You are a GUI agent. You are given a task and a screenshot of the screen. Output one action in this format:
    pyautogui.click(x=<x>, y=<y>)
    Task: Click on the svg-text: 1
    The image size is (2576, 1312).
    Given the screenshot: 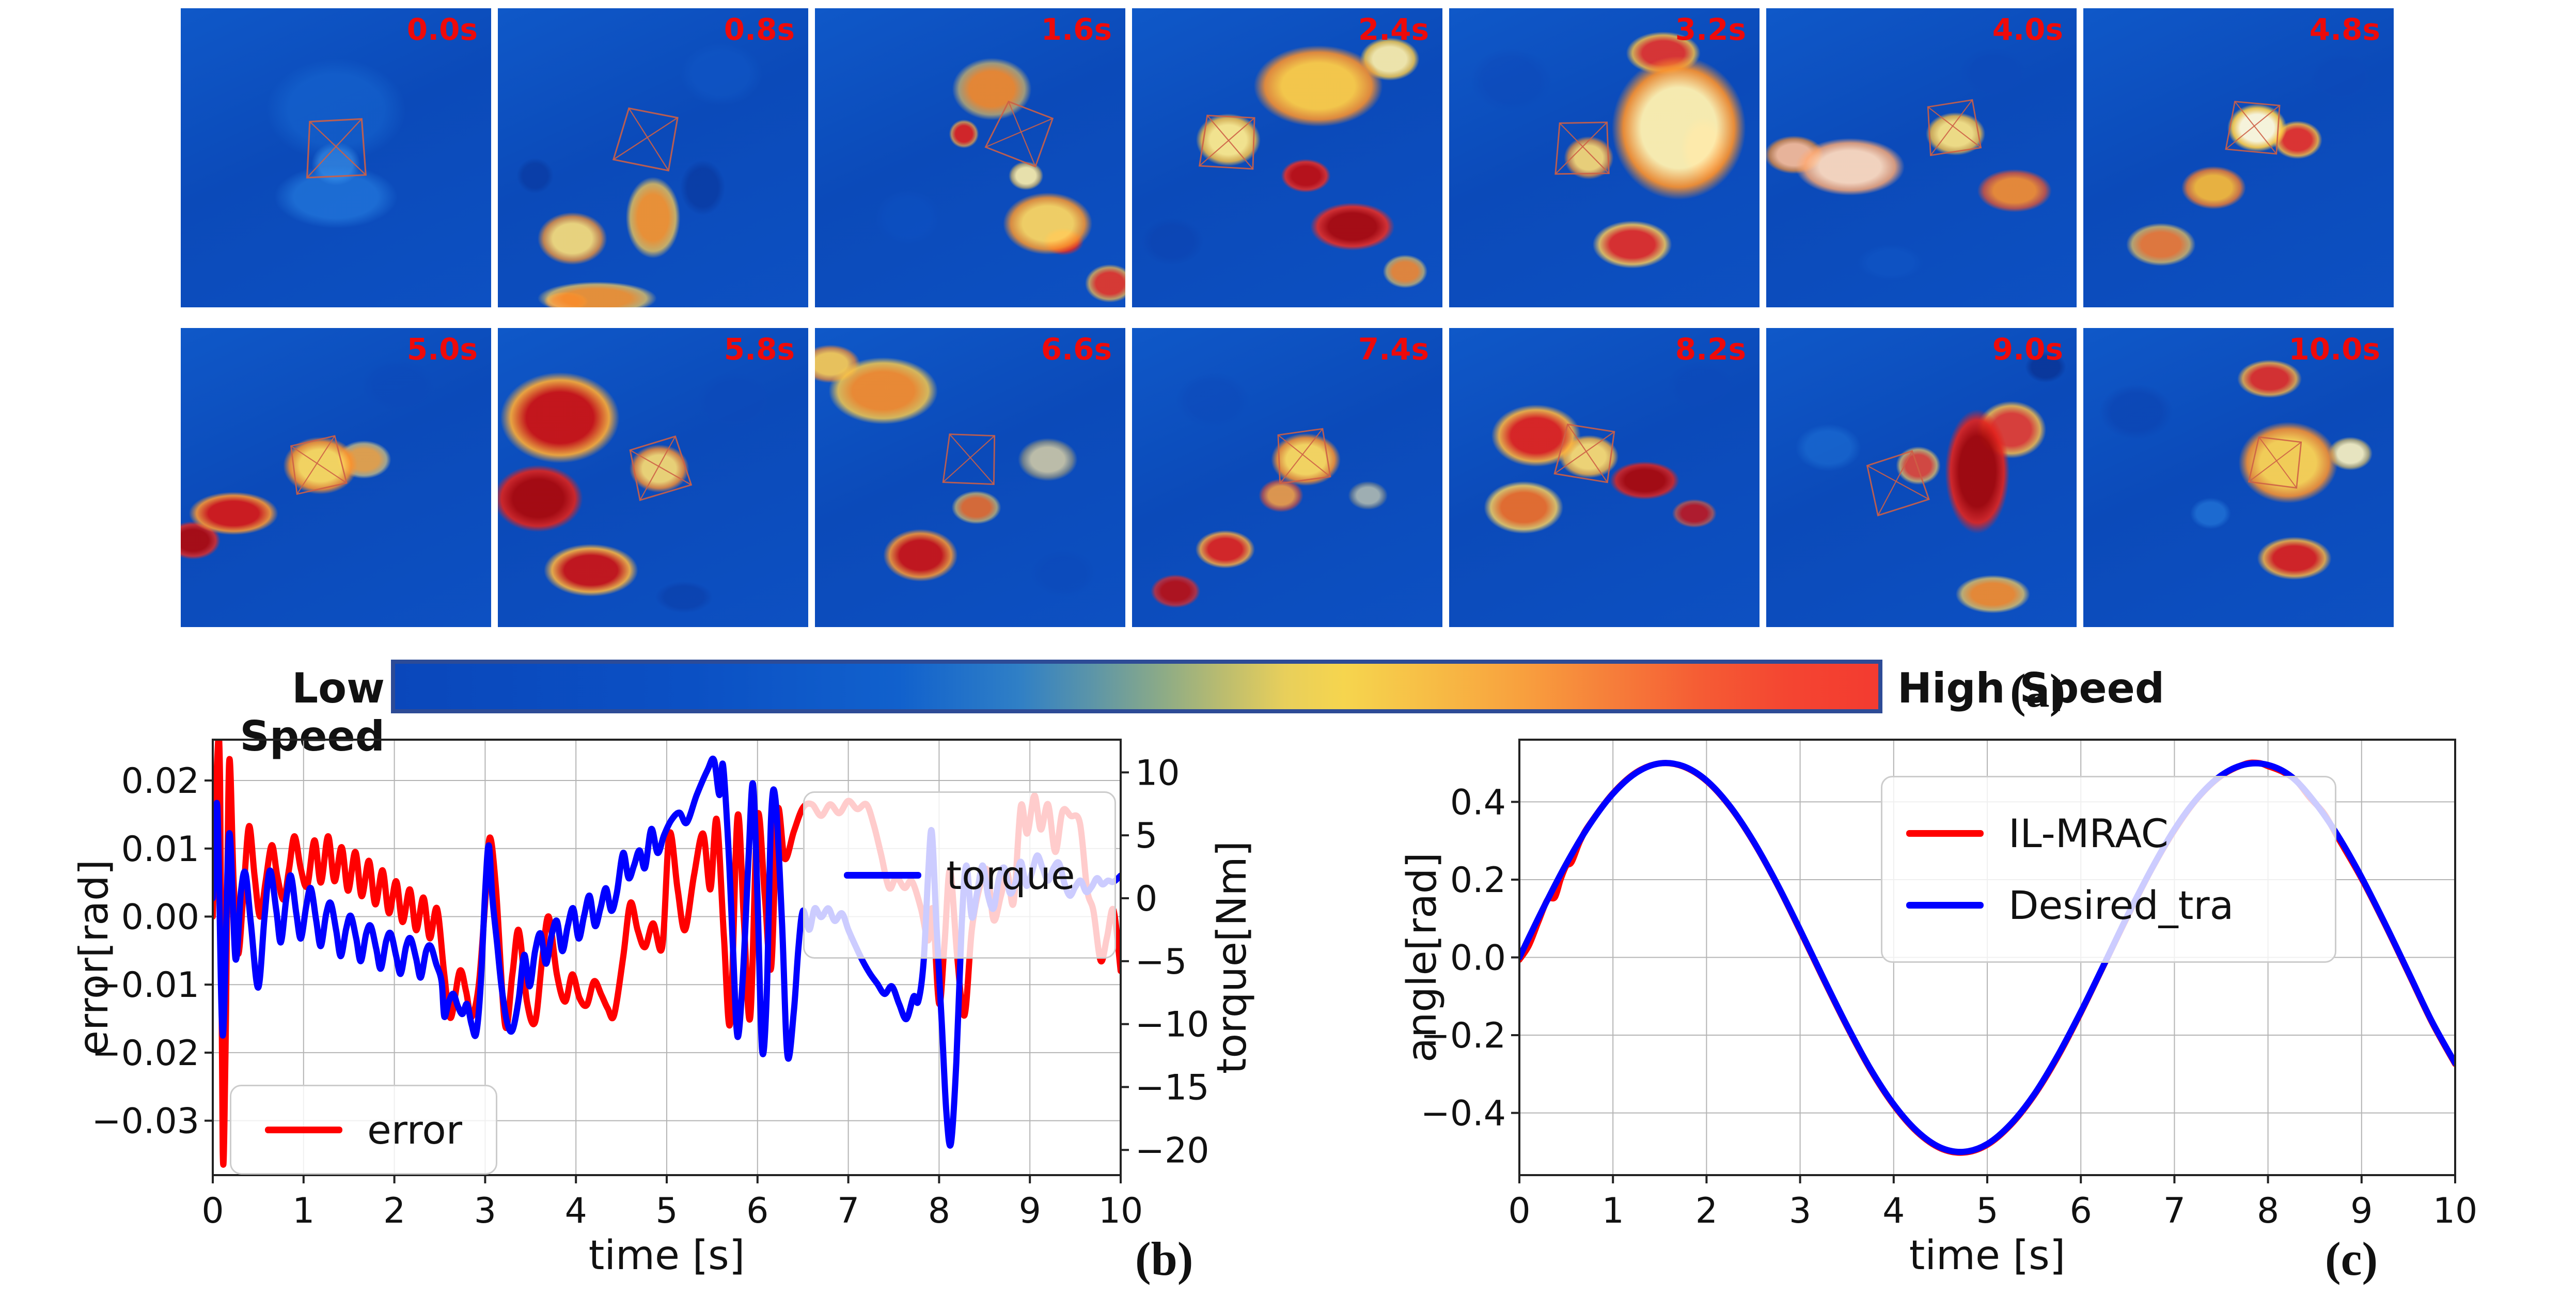 What is the action you would take?
    pyautogui.click(x=303, y=1211)
    